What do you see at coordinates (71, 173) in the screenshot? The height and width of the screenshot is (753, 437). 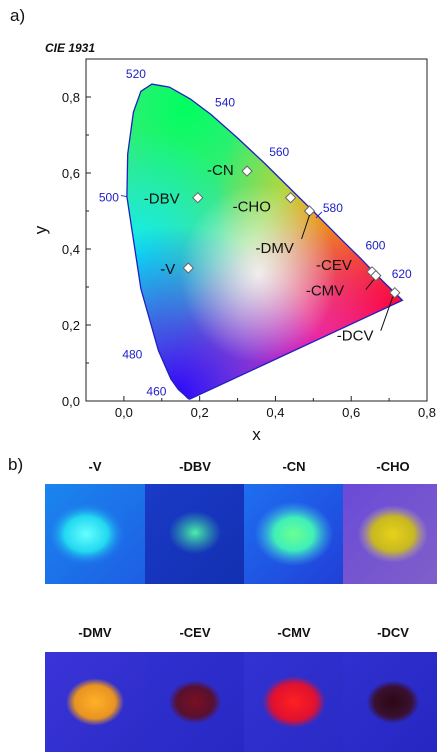 I see `y-tick-label: 0,6` at bounding box center [71, 173].